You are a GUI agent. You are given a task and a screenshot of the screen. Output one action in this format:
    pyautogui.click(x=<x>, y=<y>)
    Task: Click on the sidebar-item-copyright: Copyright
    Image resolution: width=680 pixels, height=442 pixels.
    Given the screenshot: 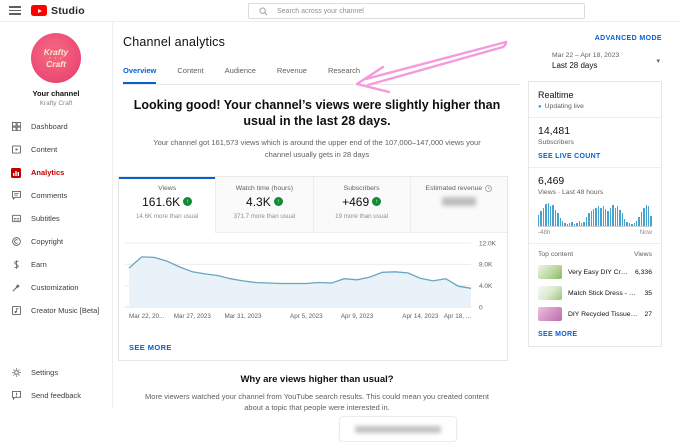 What is the action you would take?
    pyautogui.click(x=56, y=241)
    